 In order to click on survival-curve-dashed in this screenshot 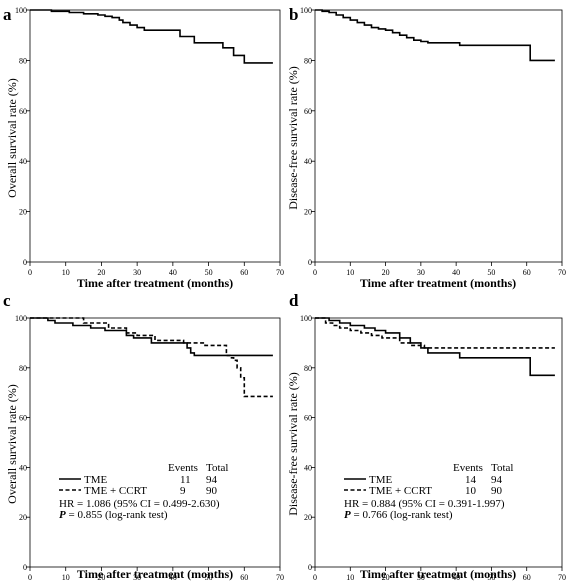, I will do `click(435, 333)`.